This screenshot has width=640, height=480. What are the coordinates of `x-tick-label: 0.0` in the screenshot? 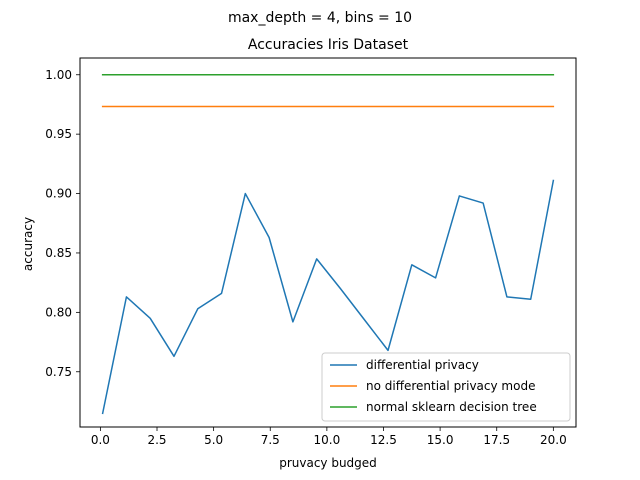 It's located at (100, 440).